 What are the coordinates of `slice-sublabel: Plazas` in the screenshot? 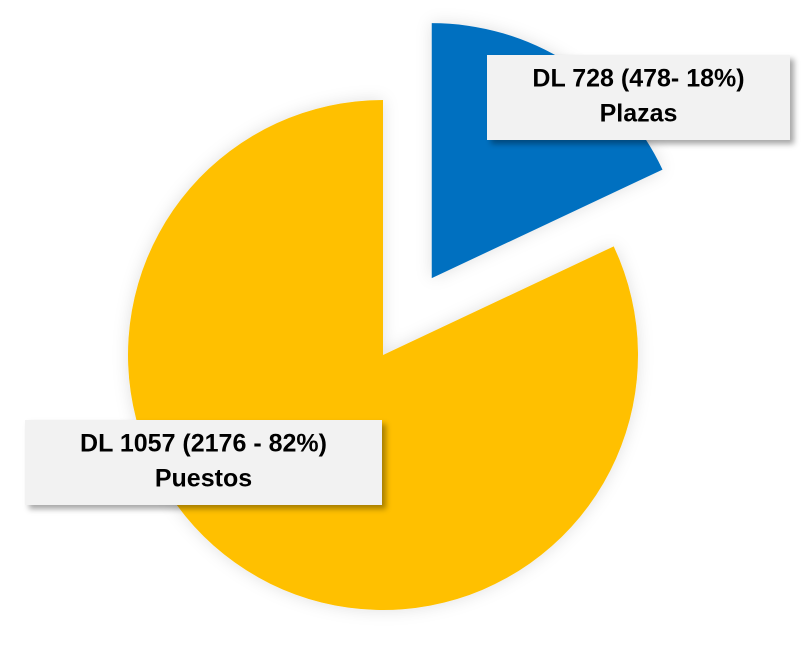 It's located at (639, 114).